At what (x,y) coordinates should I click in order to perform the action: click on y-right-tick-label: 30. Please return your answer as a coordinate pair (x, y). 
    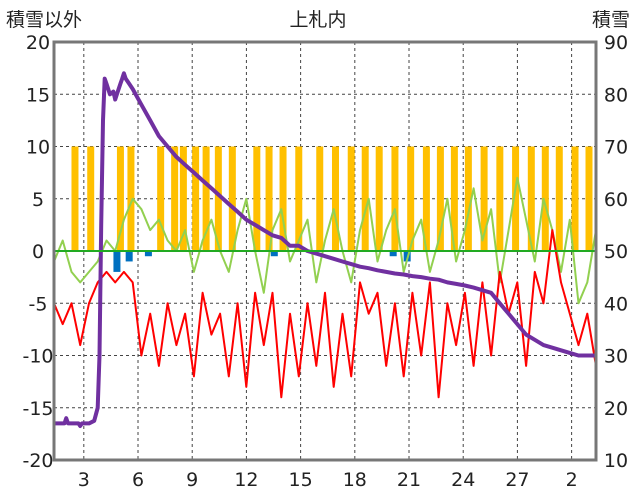
    Looking at the image, I should click on (616, 357).